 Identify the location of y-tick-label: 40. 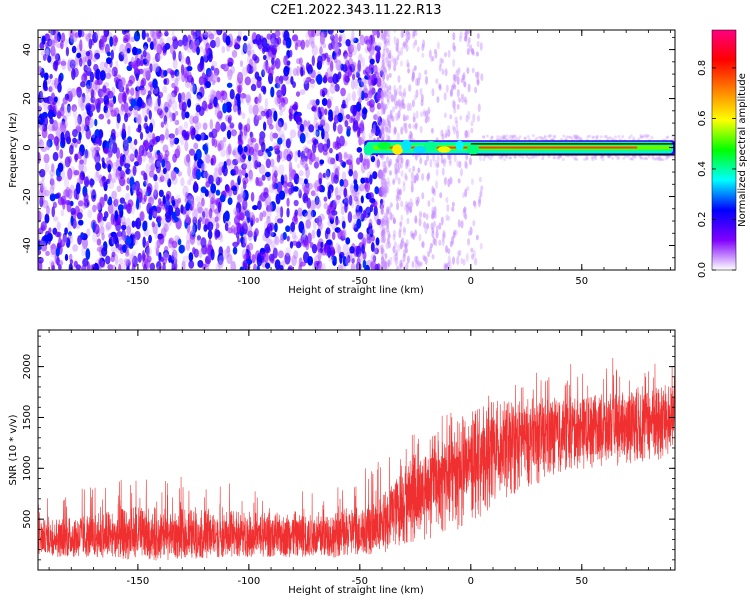
(27, 49).